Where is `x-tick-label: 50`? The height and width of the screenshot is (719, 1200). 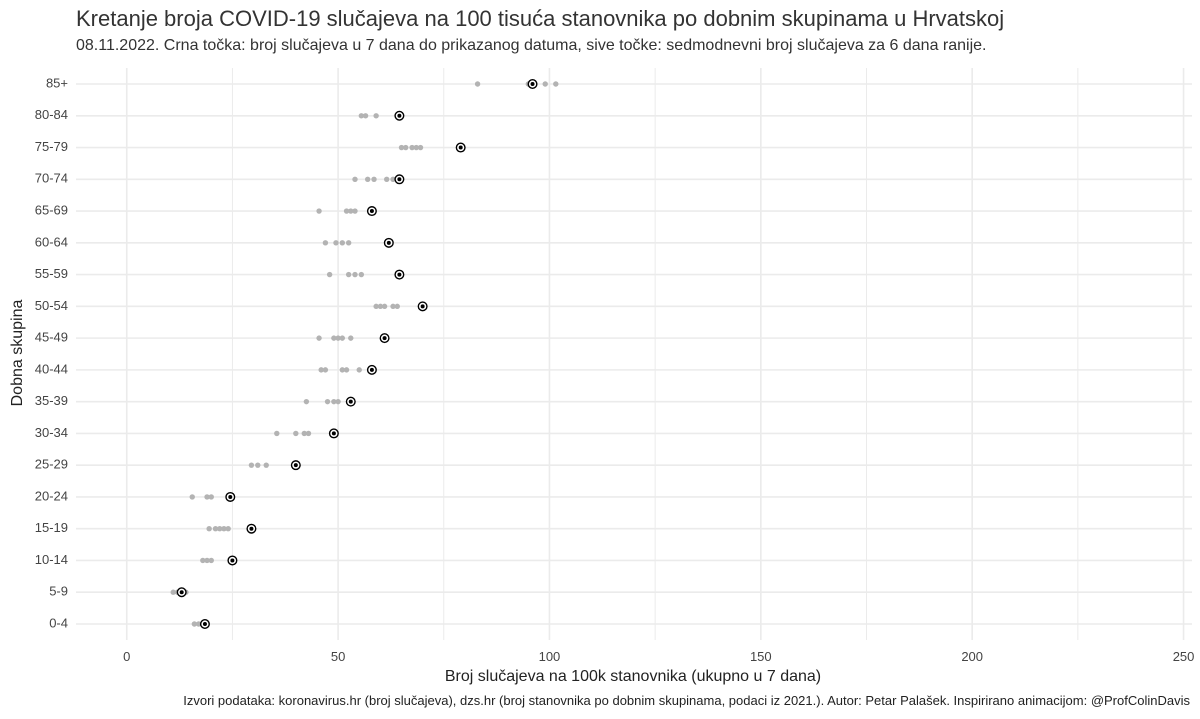
x-tick-label: 50 is located at coordinates (338, 656).